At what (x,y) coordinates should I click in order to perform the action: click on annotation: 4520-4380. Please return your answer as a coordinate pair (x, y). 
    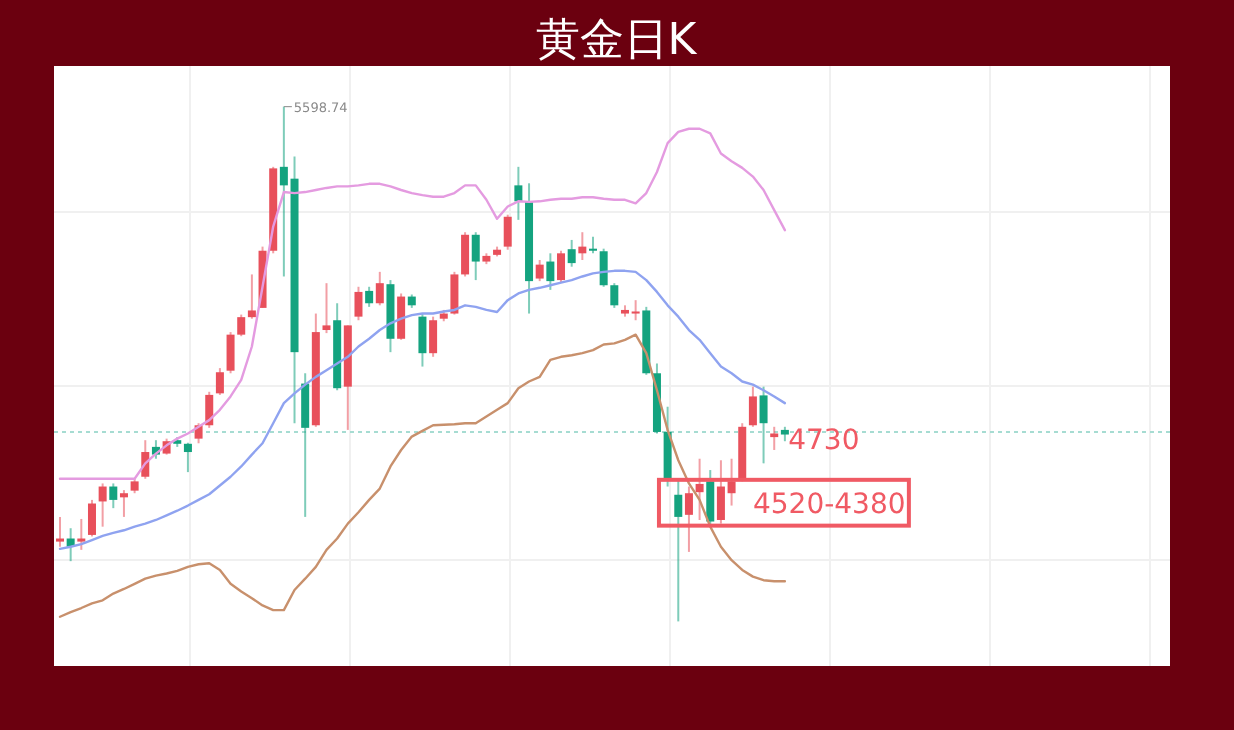
    Looking at the image, I should click on (829, 504).